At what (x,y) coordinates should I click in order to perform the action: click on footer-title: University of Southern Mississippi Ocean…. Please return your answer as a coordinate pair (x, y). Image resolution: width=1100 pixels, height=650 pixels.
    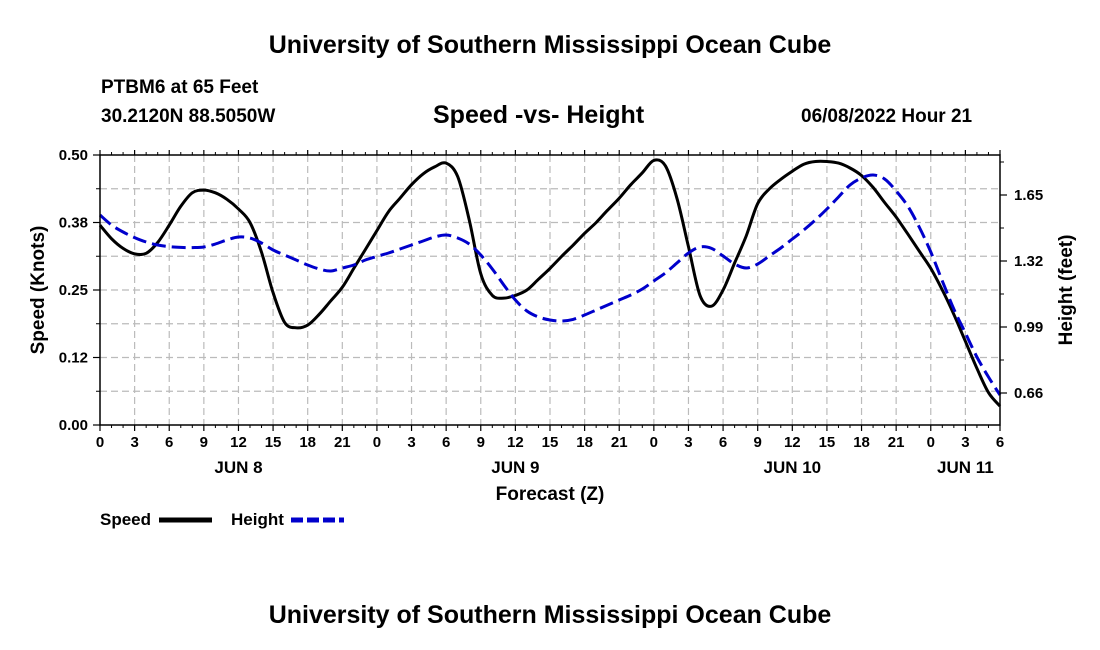
    Looking at the image, I should click on (550, 615).